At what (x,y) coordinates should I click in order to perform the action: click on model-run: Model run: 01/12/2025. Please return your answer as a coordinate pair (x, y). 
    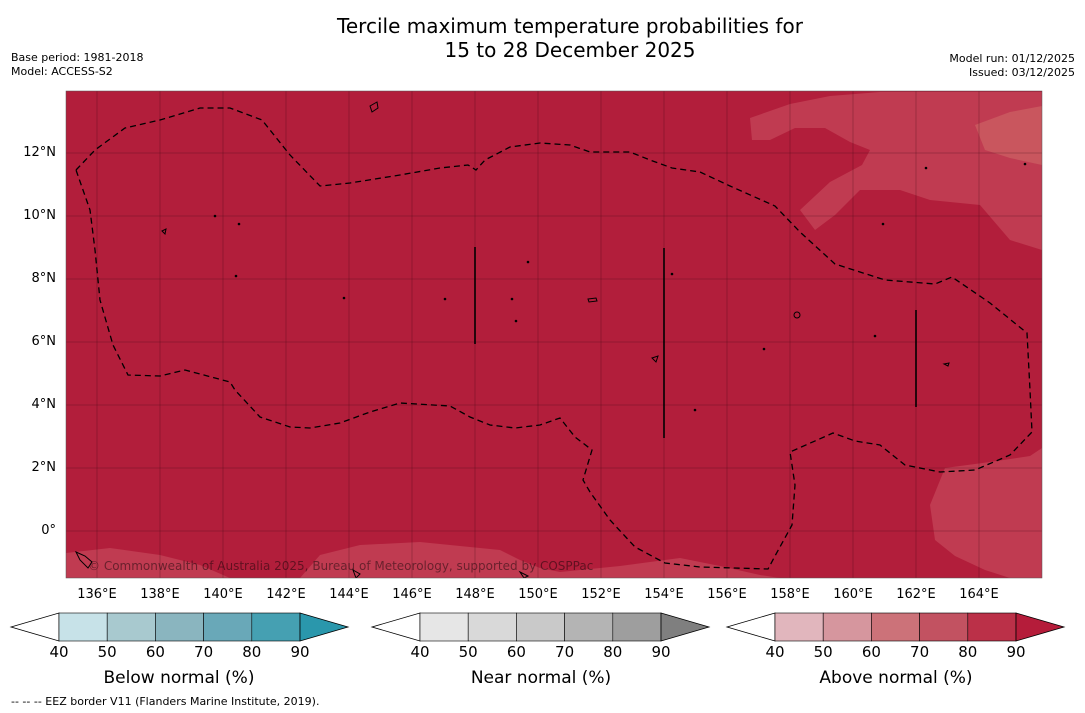
    Looking at the image, I should click on (1012, 58).